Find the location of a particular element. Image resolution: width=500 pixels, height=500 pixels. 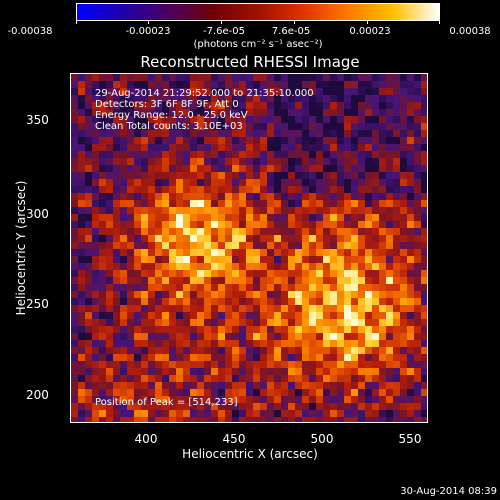

y-tick-label: 300 is located at coordinates (37, 214).